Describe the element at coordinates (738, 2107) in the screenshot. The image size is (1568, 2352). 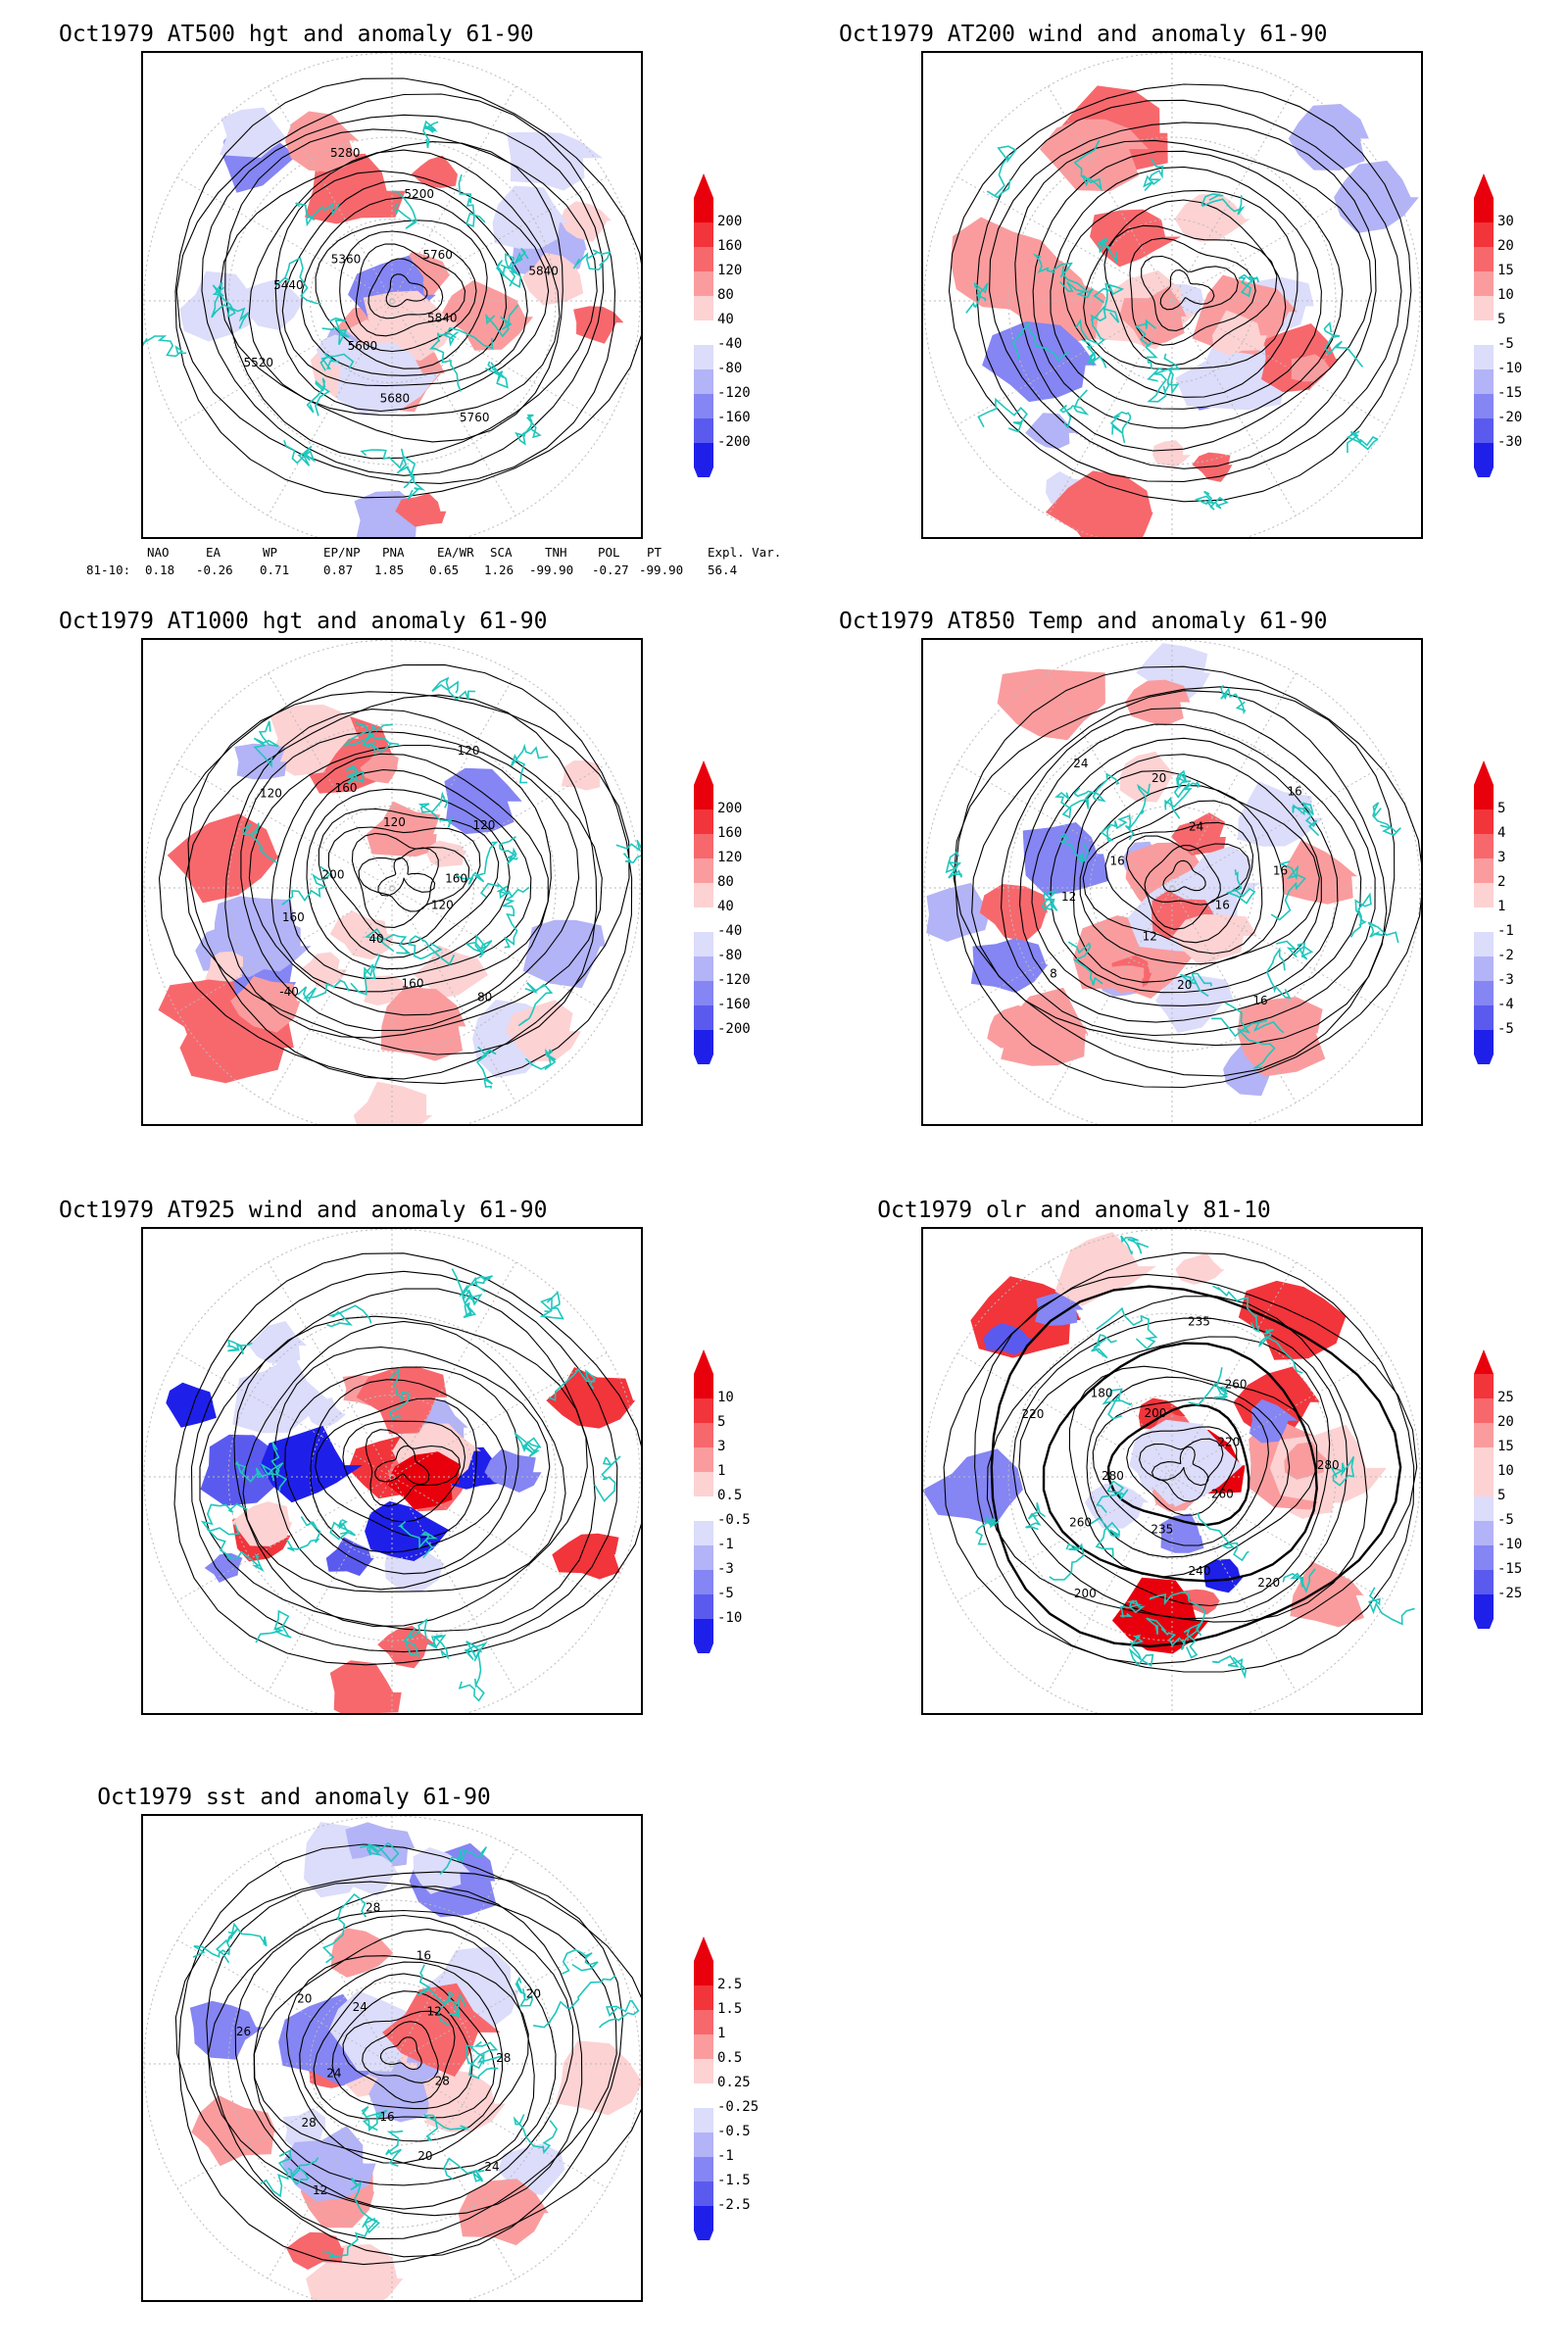
I see `colorbar-tick-label: -0.25` at that location.